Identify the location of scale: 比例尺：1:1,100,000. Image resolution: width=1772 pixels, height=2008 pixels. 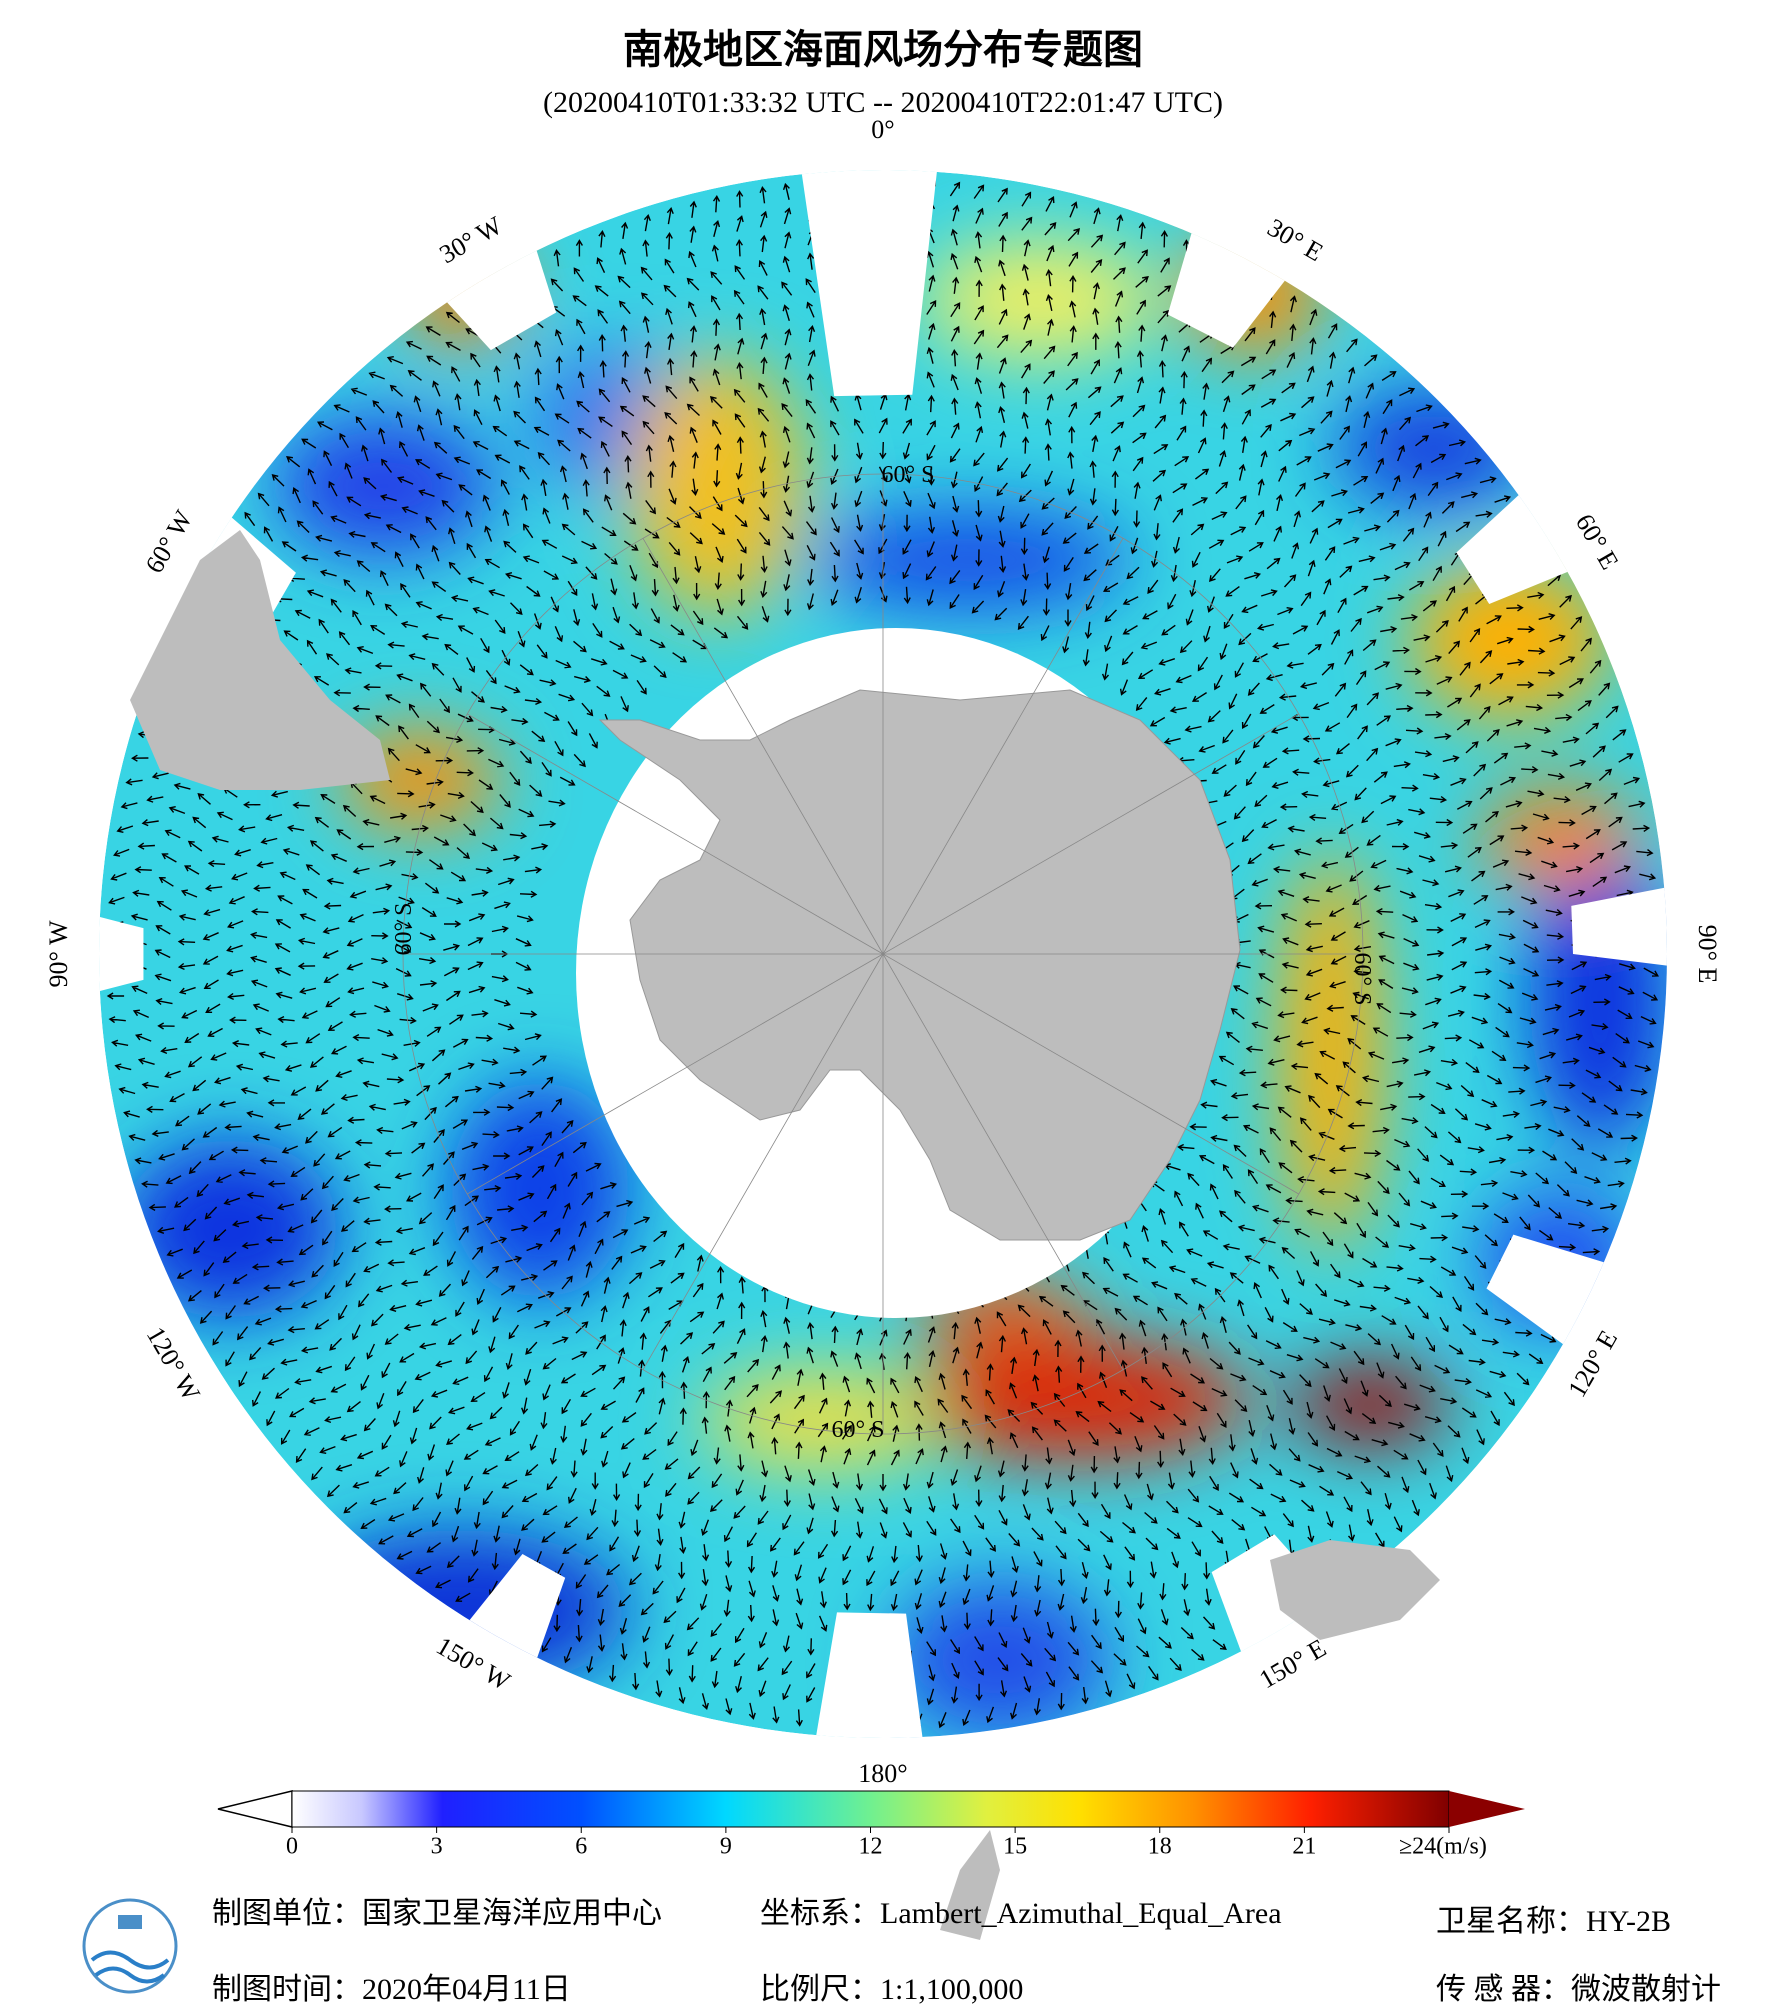
(891, 1989).